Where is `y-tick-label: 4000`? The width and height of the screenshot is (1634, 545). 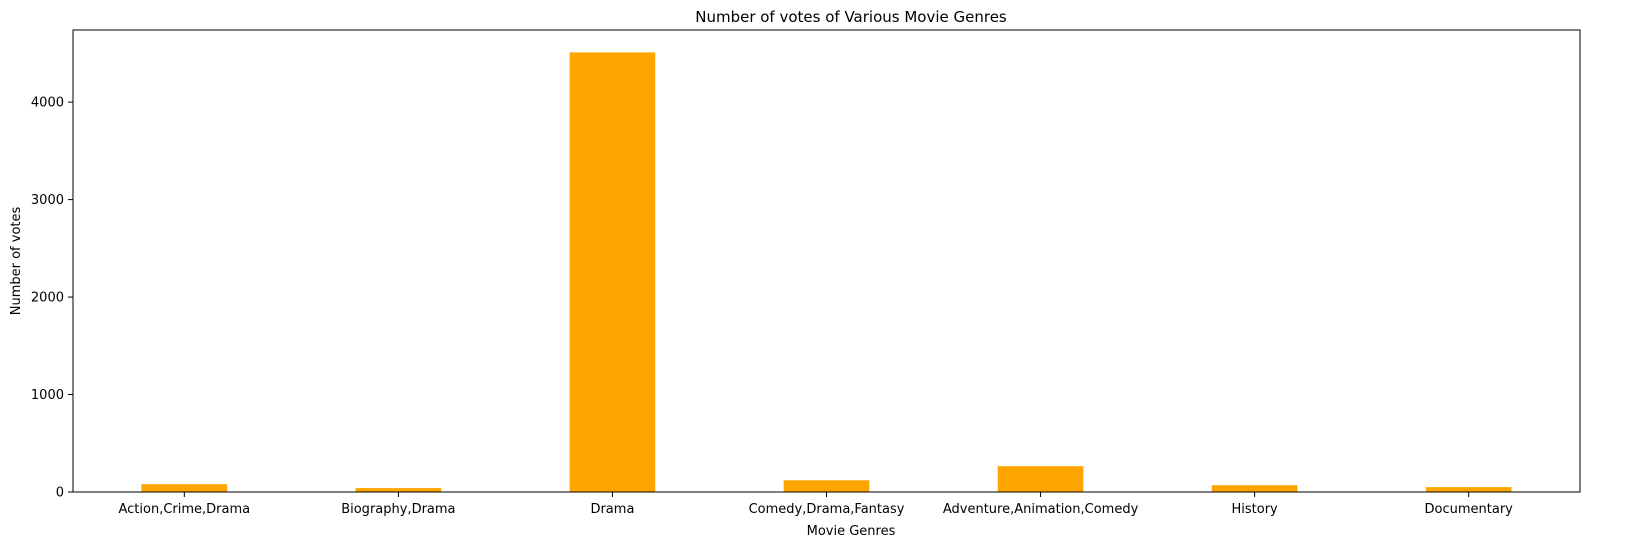 y-tick-label: 4000 is located at coordinates (47, 103).